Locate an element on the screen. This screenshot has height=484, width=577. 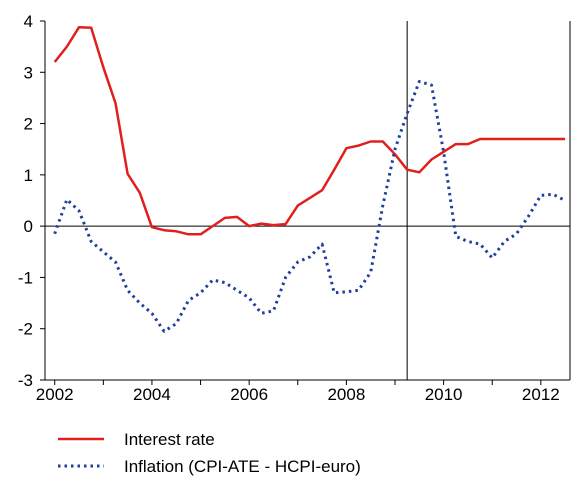
legend-item-inflation: Inflation (CPI-ATE - HCPI-euro) is located at coordinates (209, 466).